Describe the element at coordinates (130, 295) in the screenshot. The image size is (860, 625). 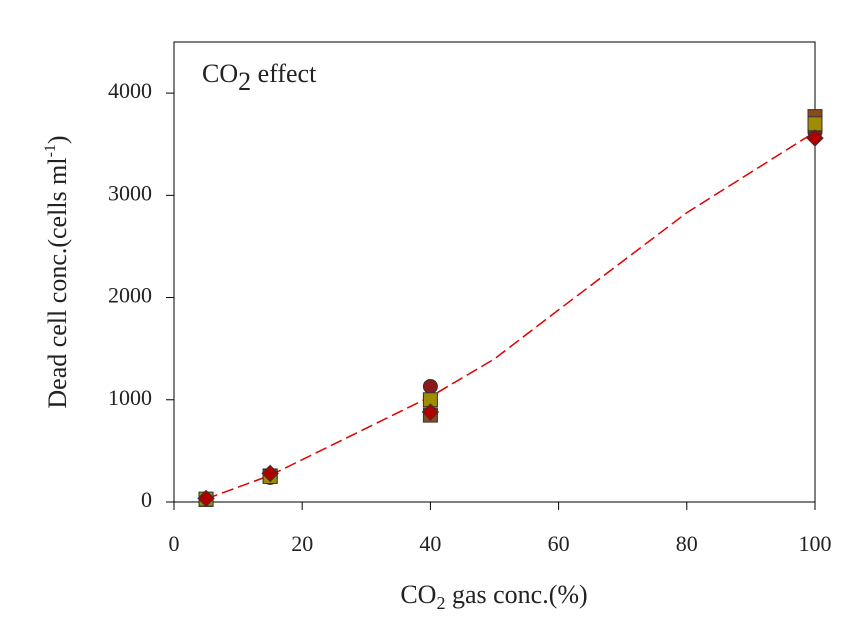
I see `y-tick-label: 2000` at that location.